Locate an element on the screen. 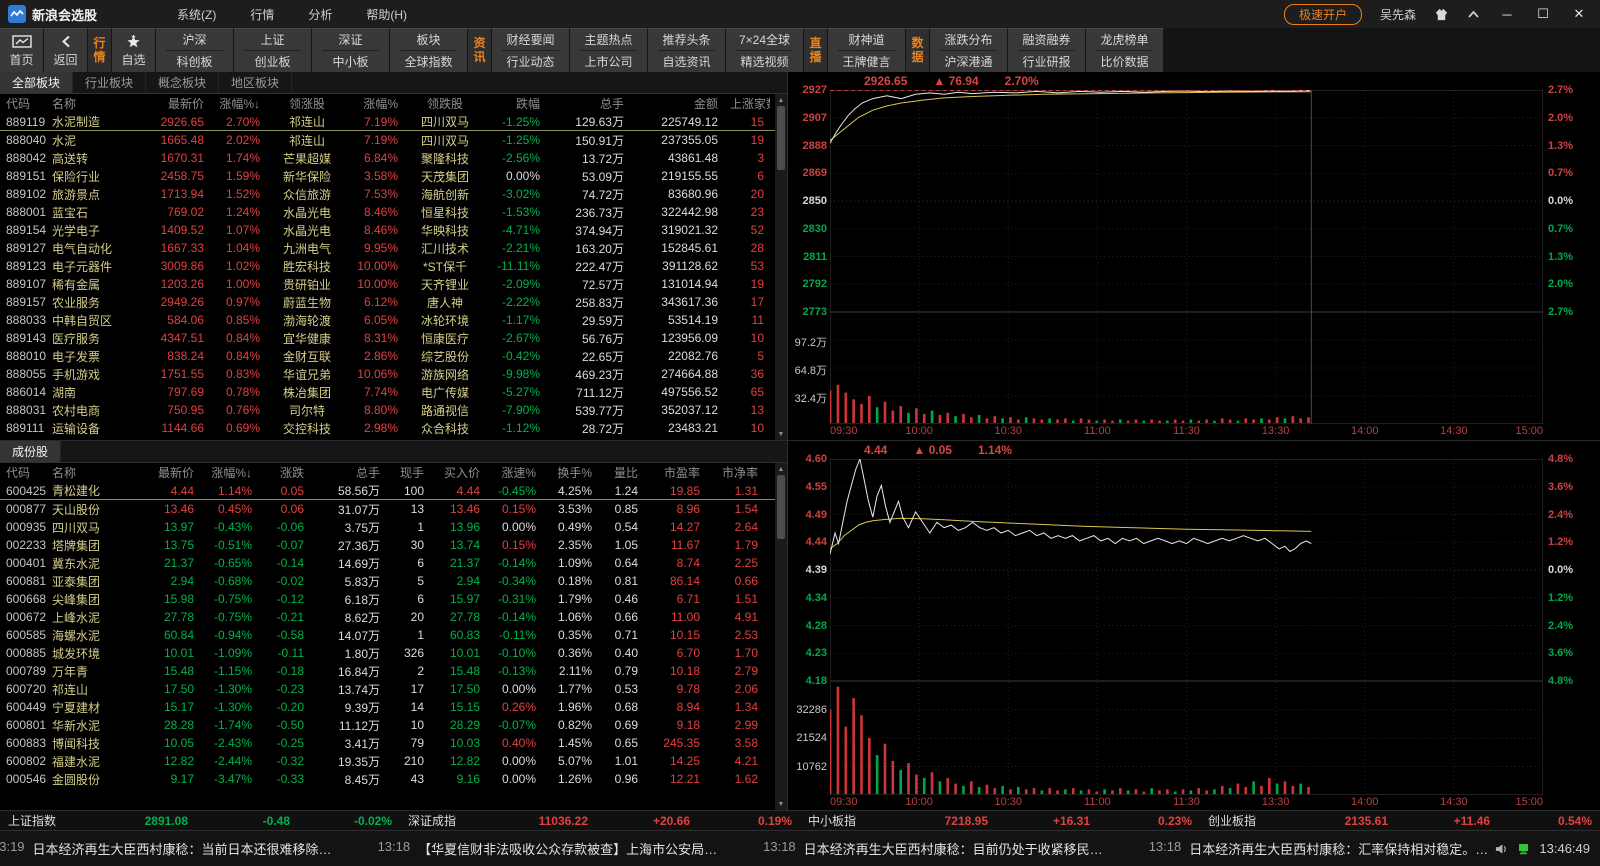  sector-scrollbar: ▲ ▼ is located at coordinates (781, 267).